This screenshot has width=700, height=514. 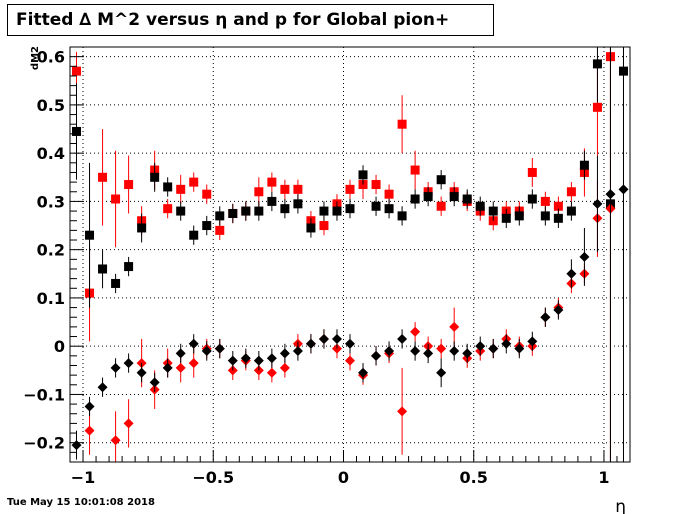 What do you see at coordinates (35, 58) in the screenshot?
I see `y-axis-label: dM2` at bounding box center [35, 58].